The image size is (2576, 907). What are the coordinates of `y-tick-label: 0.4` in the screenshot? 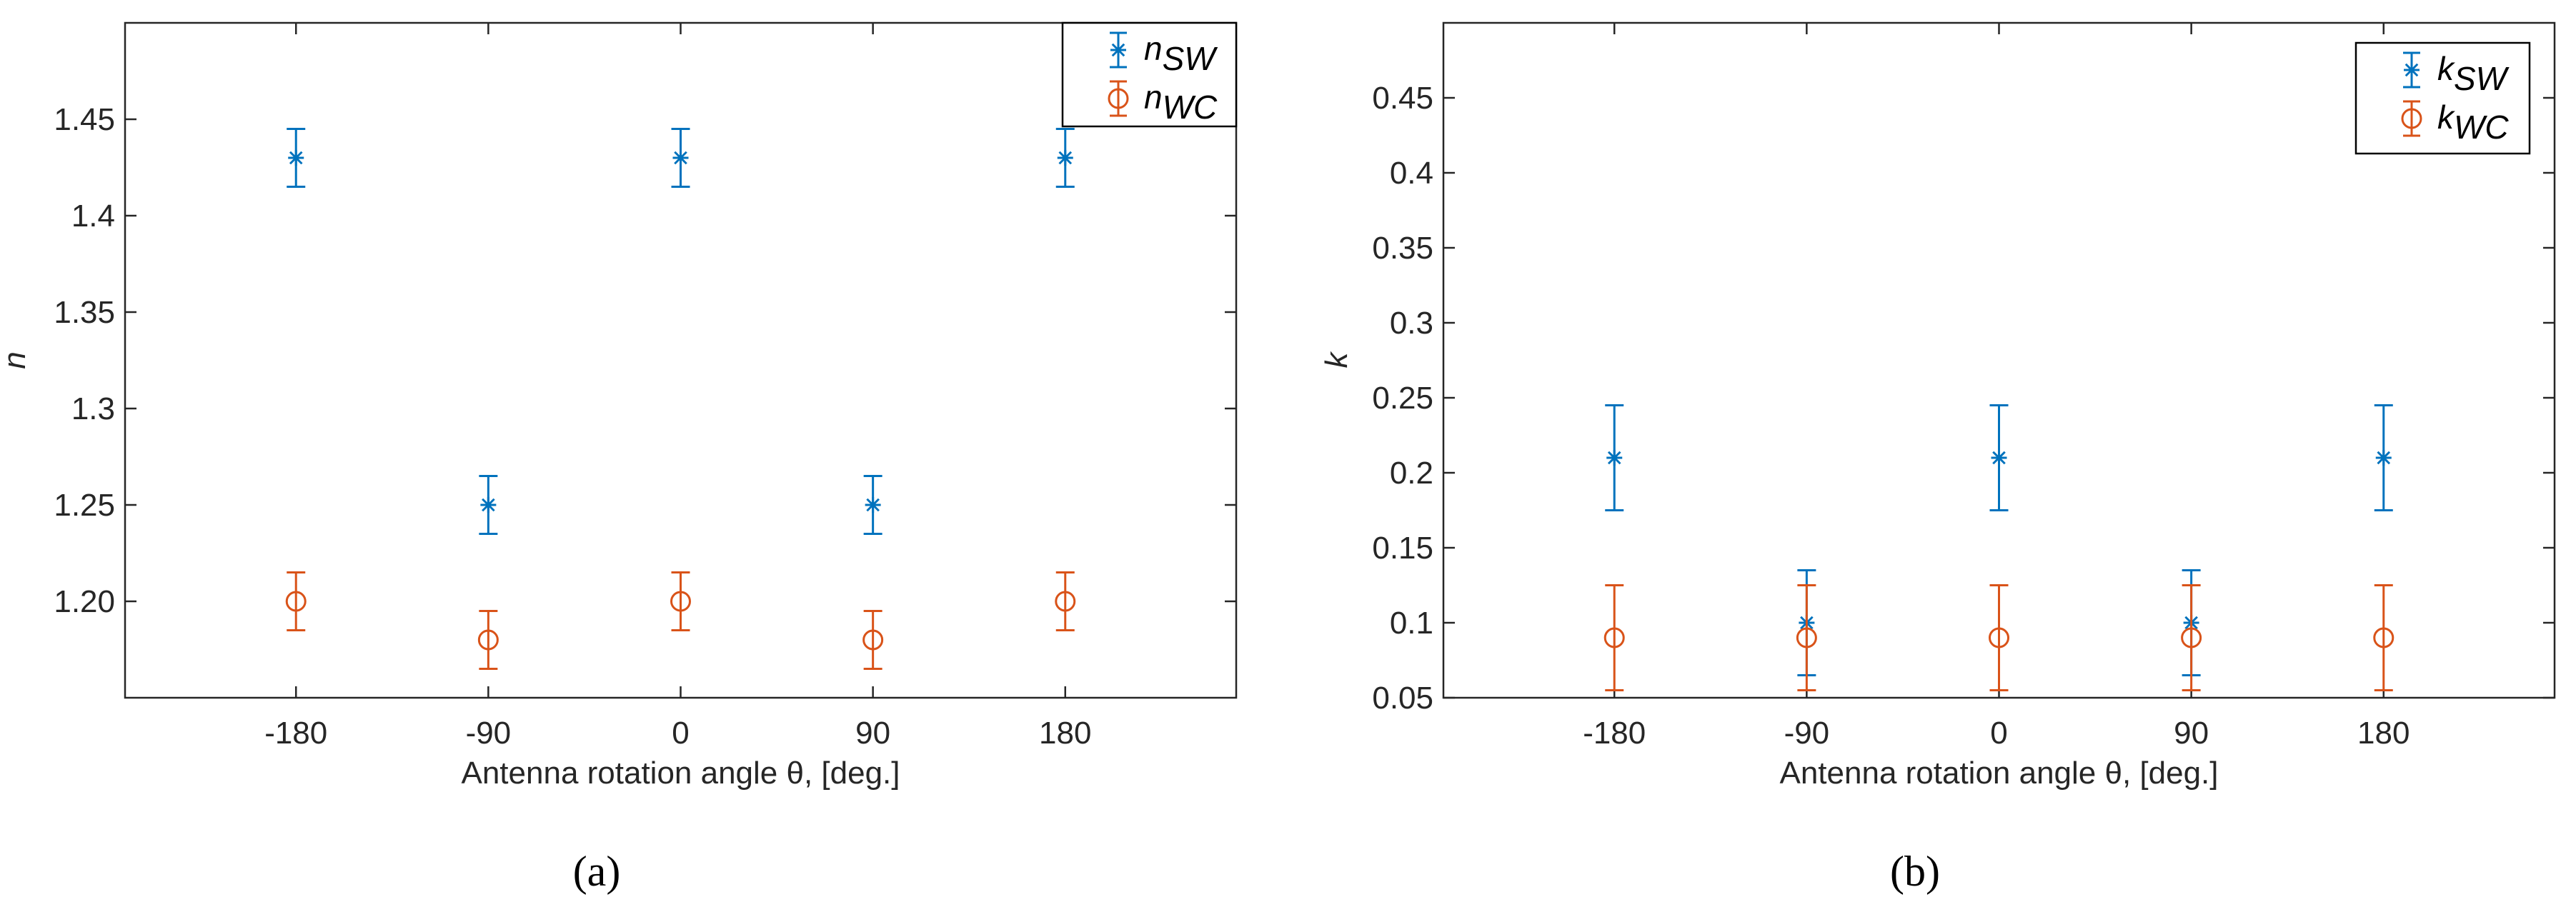 It's located at (1411, 173).